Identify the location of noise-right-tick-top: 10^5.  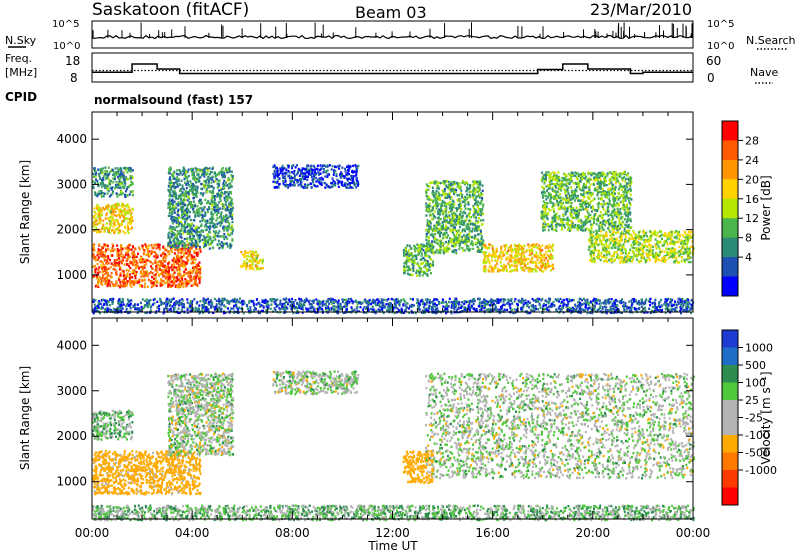
(720, 24).